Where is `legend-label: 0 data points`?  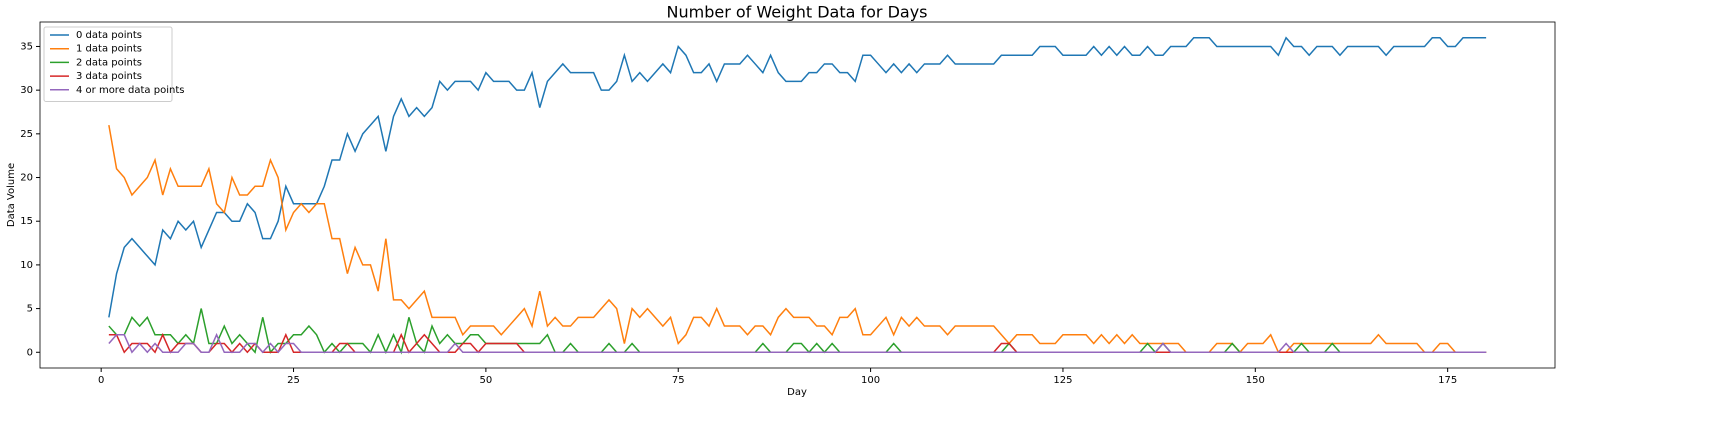
legend-label: 0 data points is located at coordinates (109, 35).